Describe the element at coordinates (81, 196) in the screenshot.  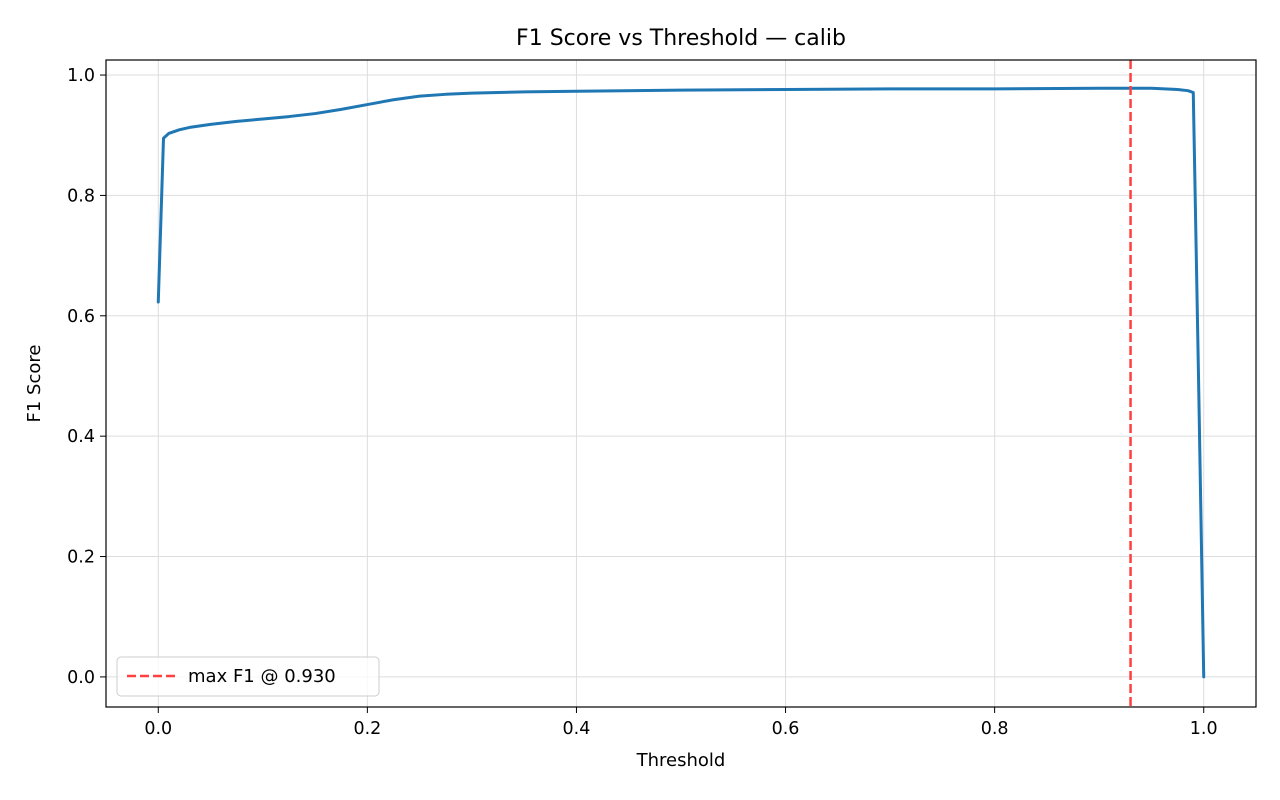
I see `y-tick-label: 0.8` at that location.